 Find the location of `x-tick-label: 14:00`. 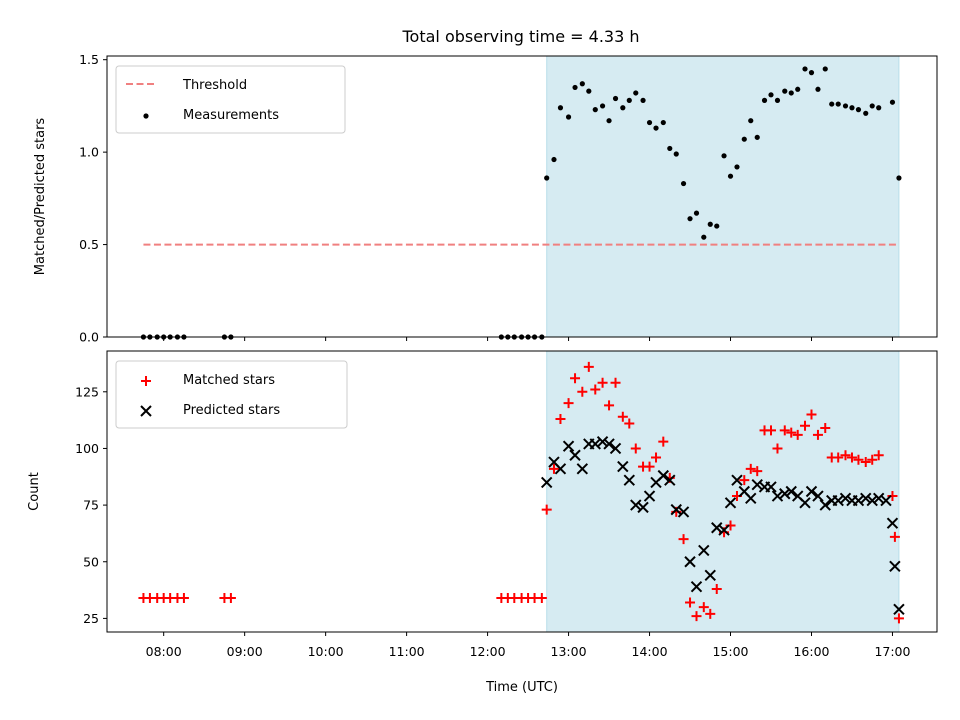

x-tick-label: 14:00 is located at coordinates (650, 651).